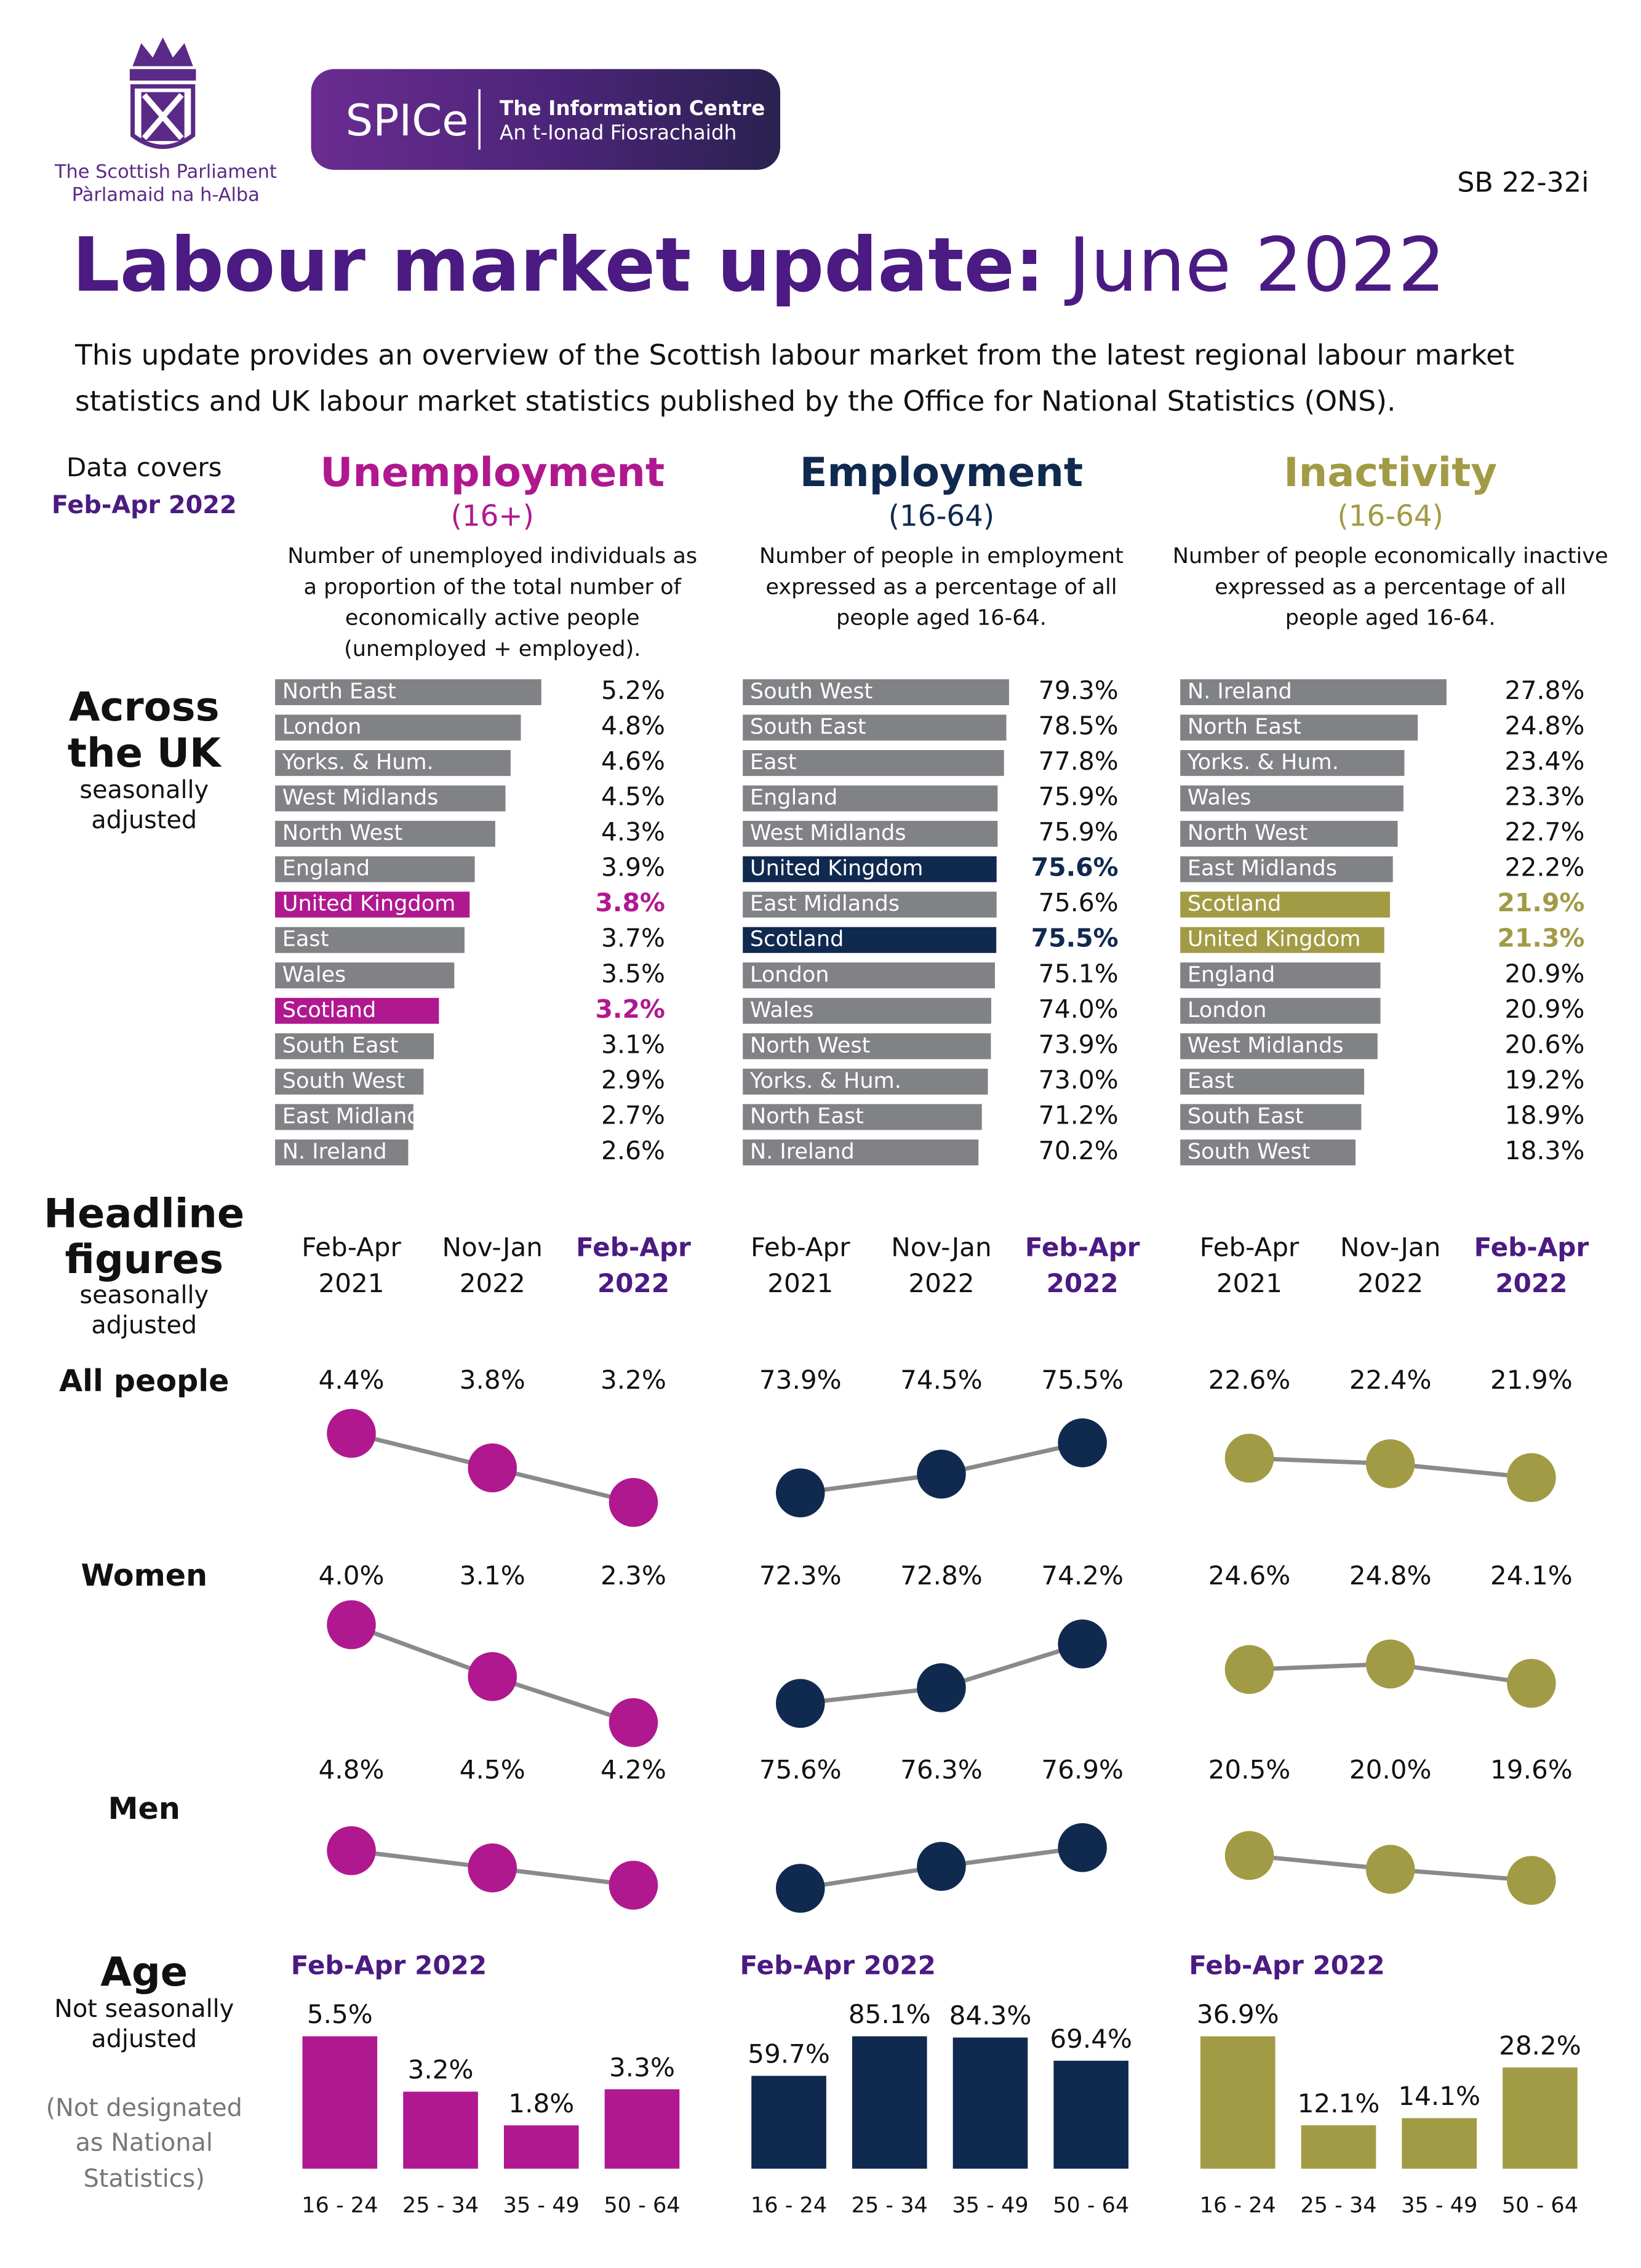  I want to click on bar-label: South East, so click(340, 1045).